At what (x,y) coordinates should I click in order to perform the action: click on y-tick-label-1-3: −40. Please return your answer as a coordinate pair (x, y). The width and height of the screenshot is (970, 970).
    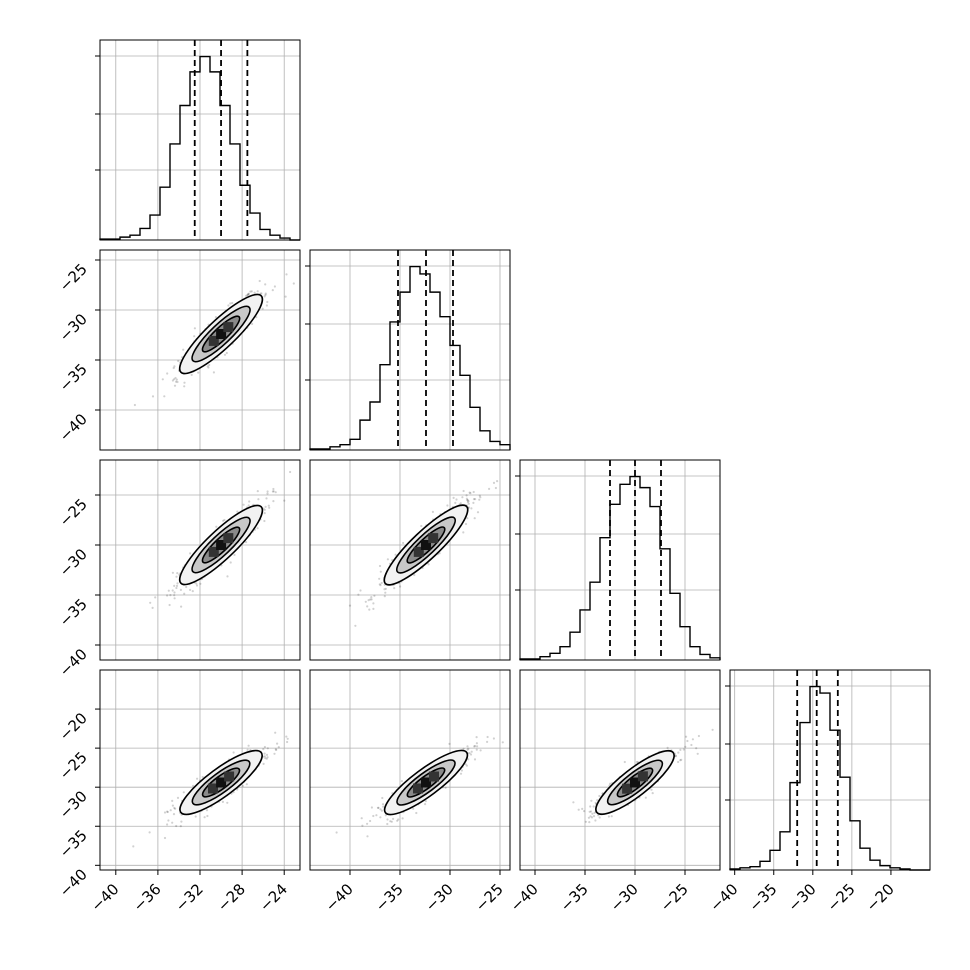
    Looking at the image, I should click on (73, 427).